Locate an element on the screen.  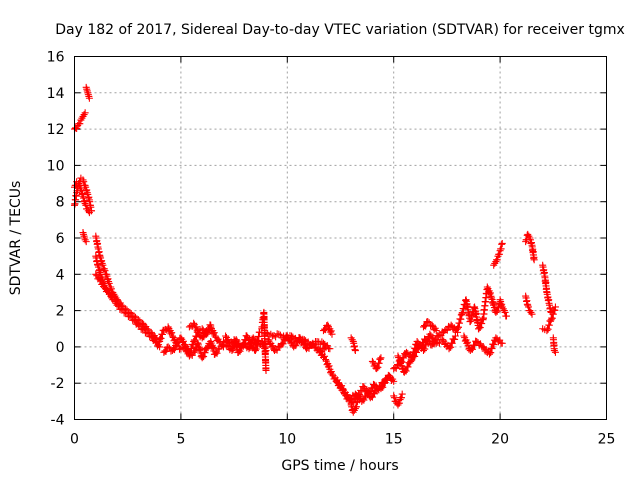
y-tick-label: 0 is located at coordinates (60, 348).